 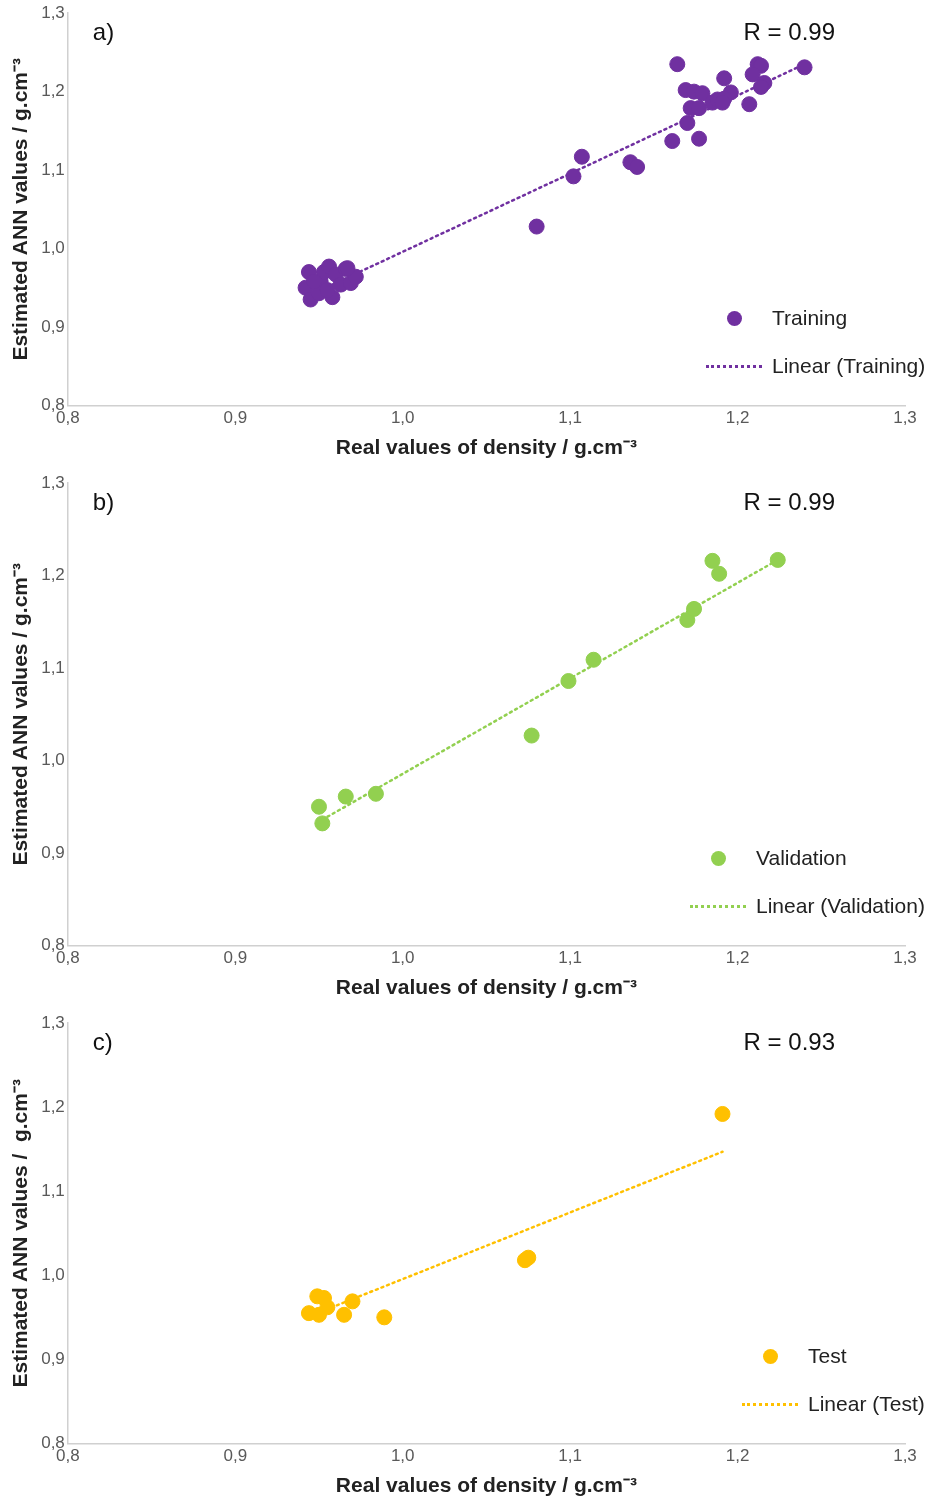 What do you see at coordinates (849, 366) in the screenshot?
I see `legend-label: Linear (Training)` at bounding box center [849, 366].